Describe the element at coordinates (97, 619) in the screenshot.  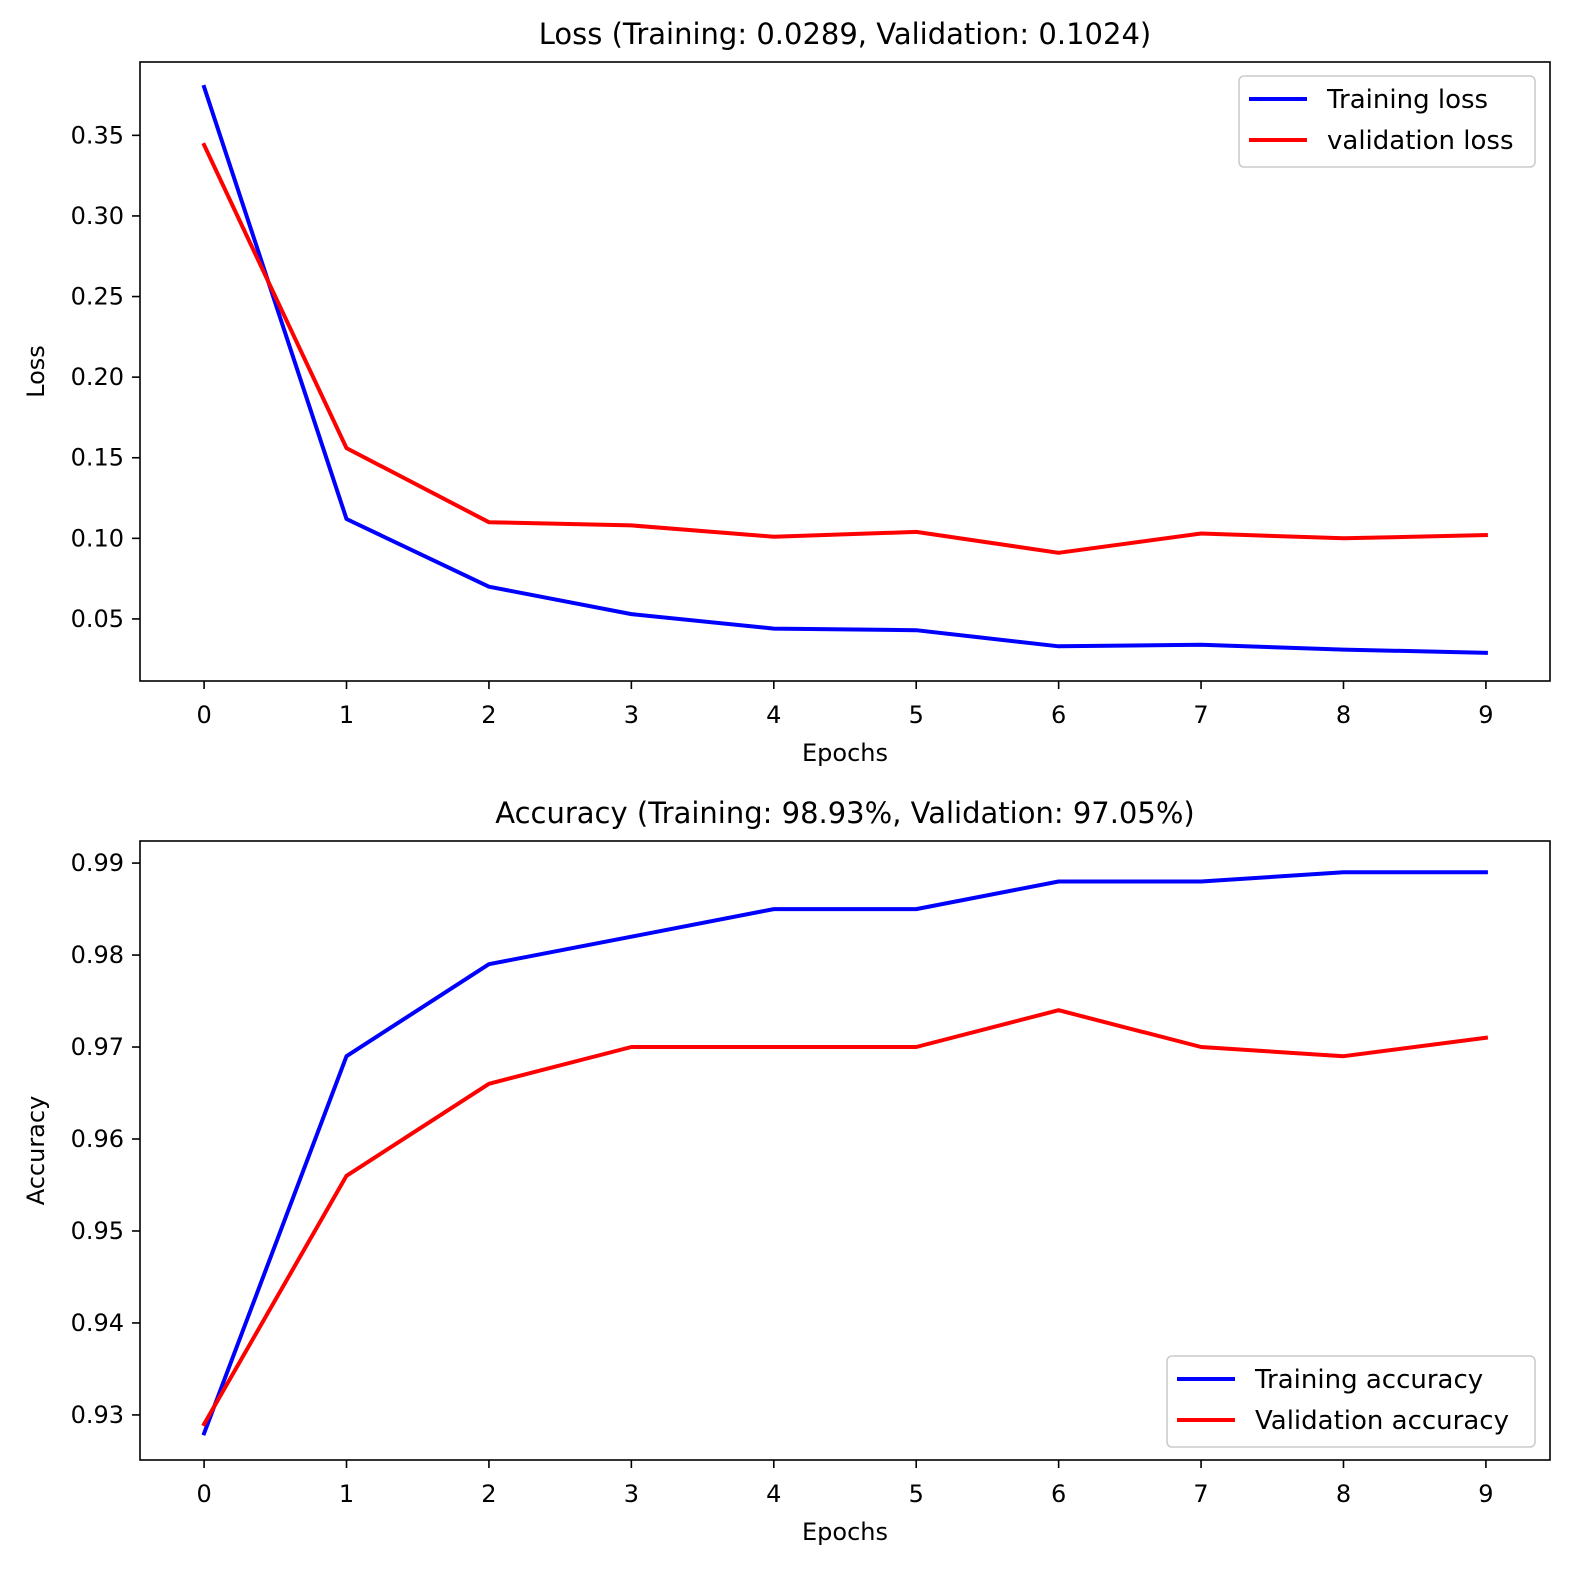
I see `y-tick-label: 0.05` at that location.